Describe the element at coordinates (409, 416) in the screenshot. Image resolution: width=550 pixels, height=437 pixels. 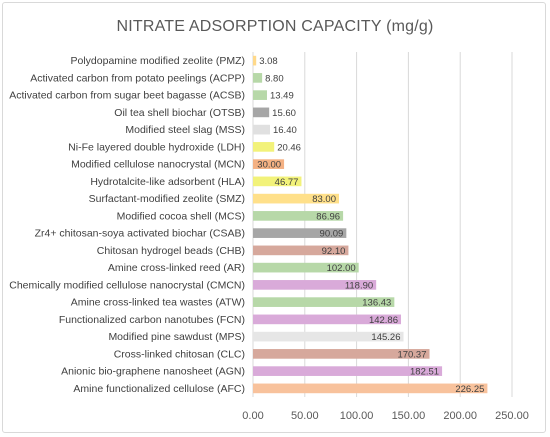
I see `x-tick-label: 150.00` at that location.